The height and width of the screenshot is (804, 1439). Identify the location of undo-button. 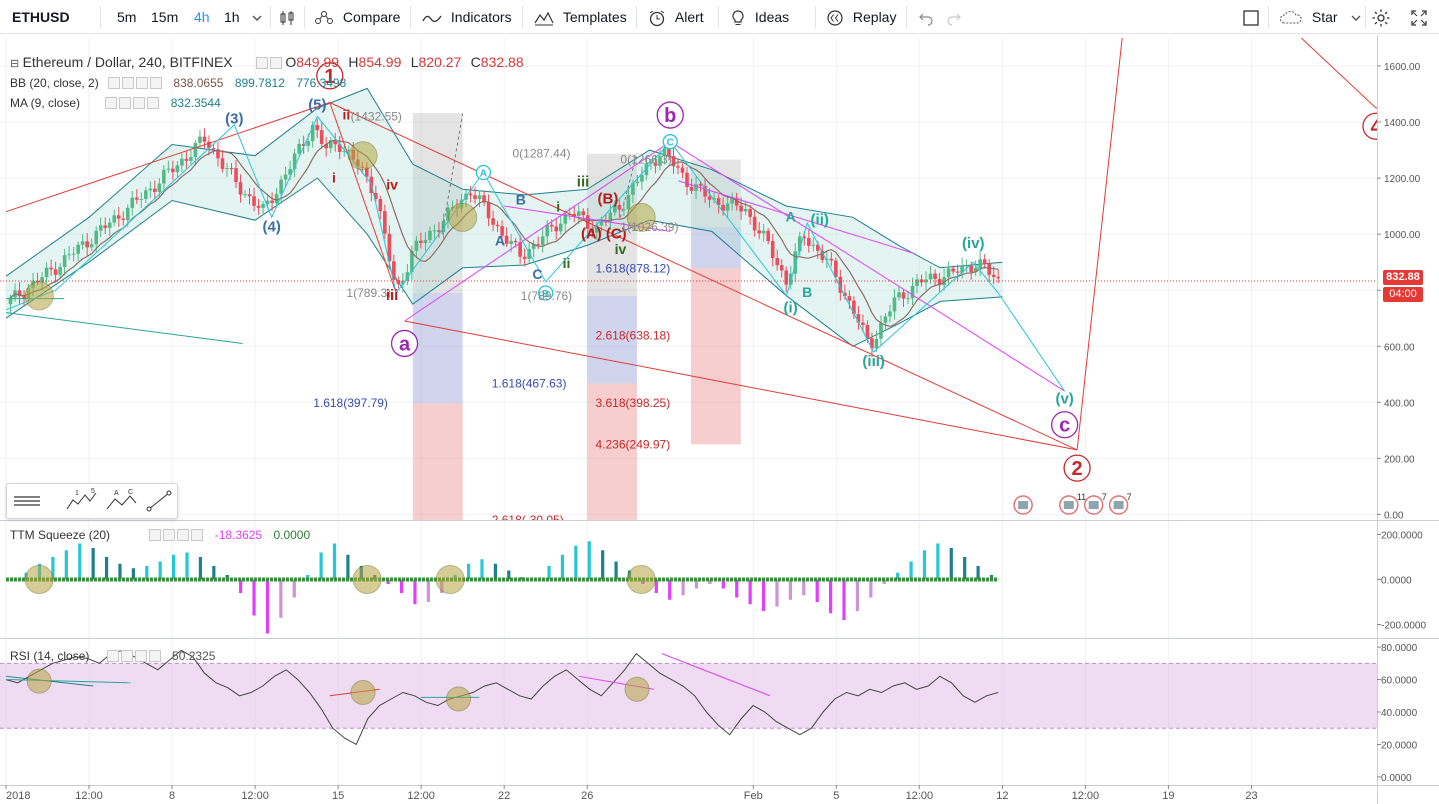
(926, 17).